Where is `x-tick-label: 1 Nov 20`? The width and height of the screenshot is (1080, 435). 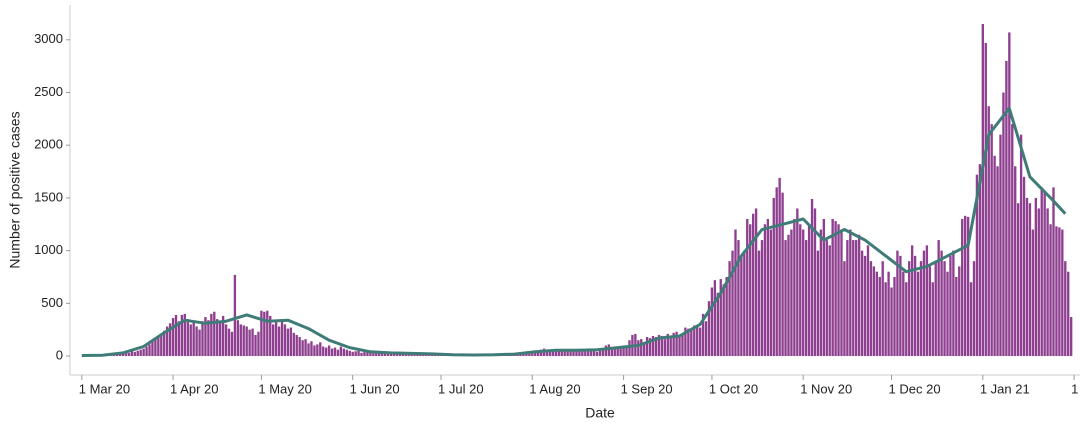
x-tick-label: 1 Nov 20 is located at coordinates (826, 388).